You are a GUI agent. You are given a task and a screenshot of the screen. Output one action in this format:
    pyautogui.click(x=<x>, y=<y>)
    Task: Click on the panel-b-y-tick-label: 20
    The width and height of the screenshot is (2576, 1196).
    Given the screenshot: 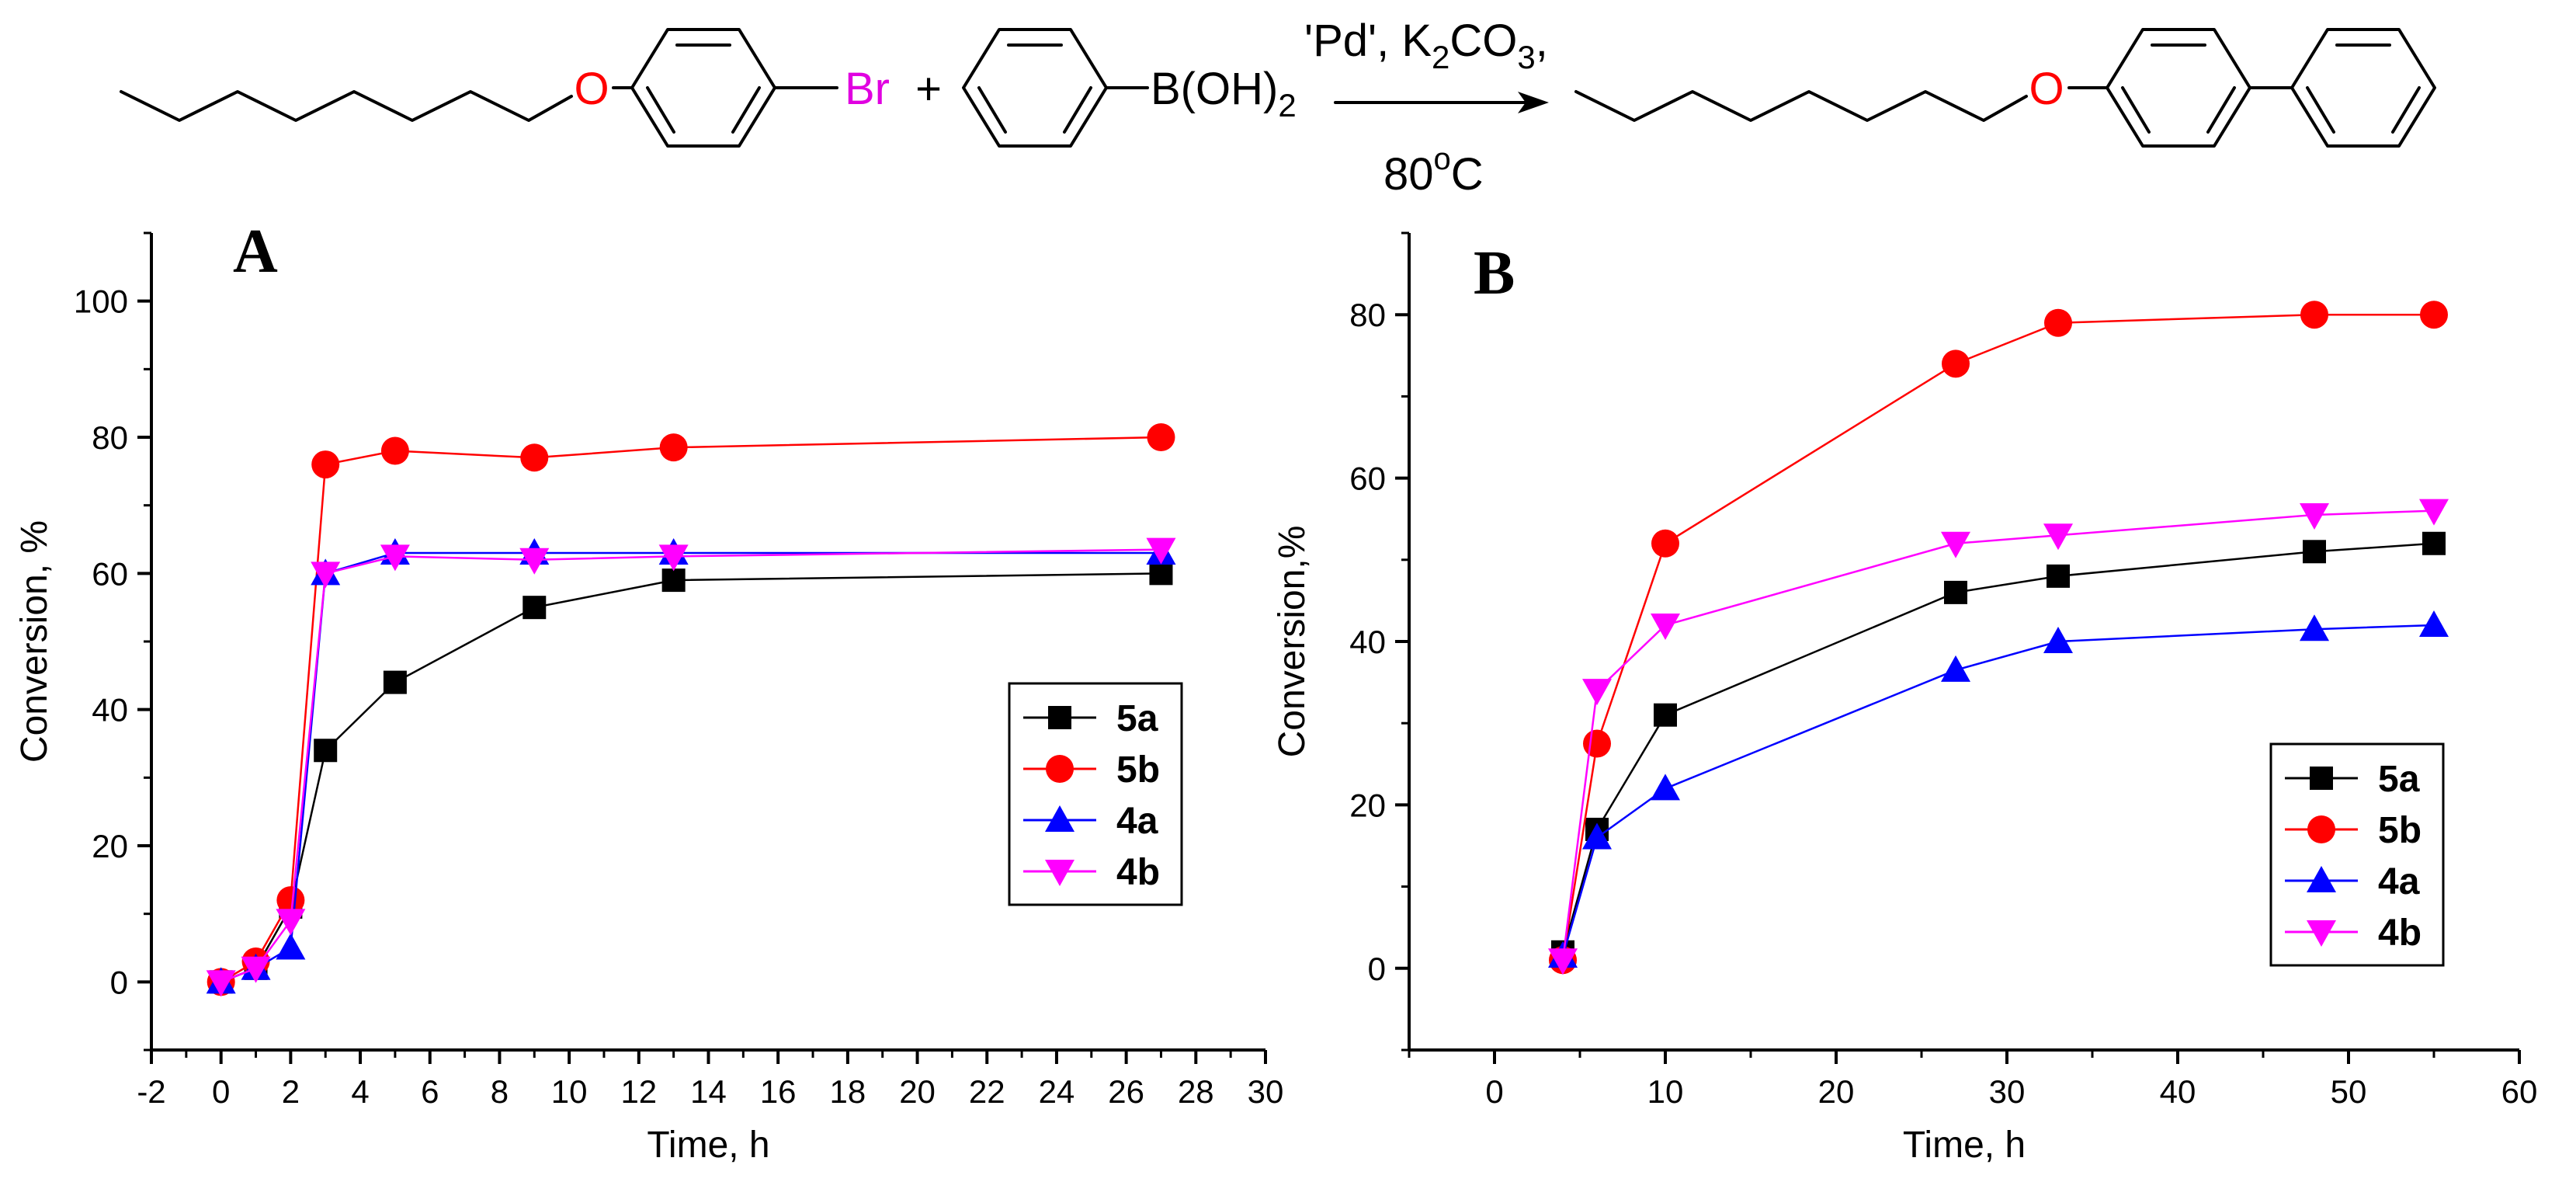 What is the action you would take?
    pyautogui.click(x=1367, y=805)
    